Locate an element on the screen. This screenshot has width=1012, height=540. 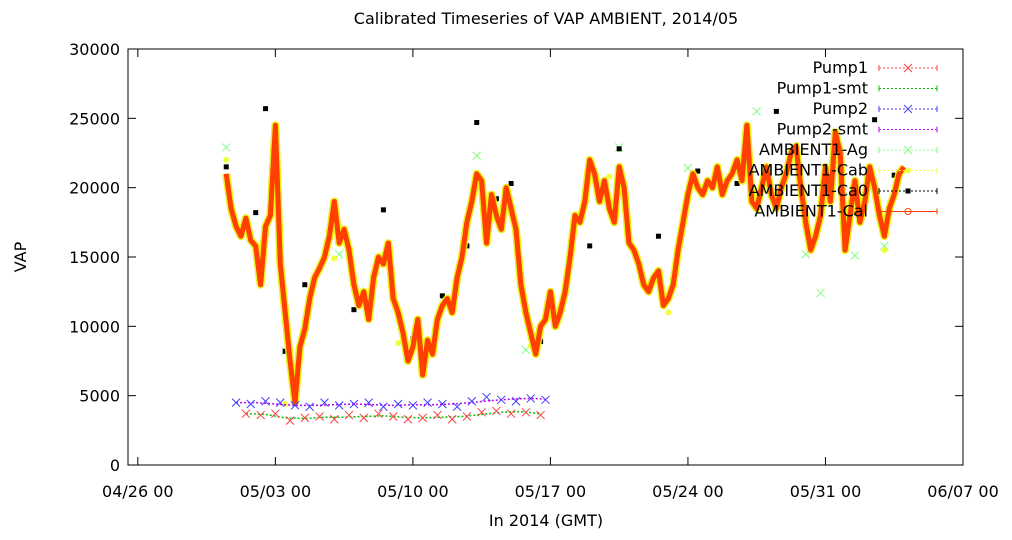
legend-item-ambient1-cab: AMBIENT1-Cab is located at coordinates (843, 170).